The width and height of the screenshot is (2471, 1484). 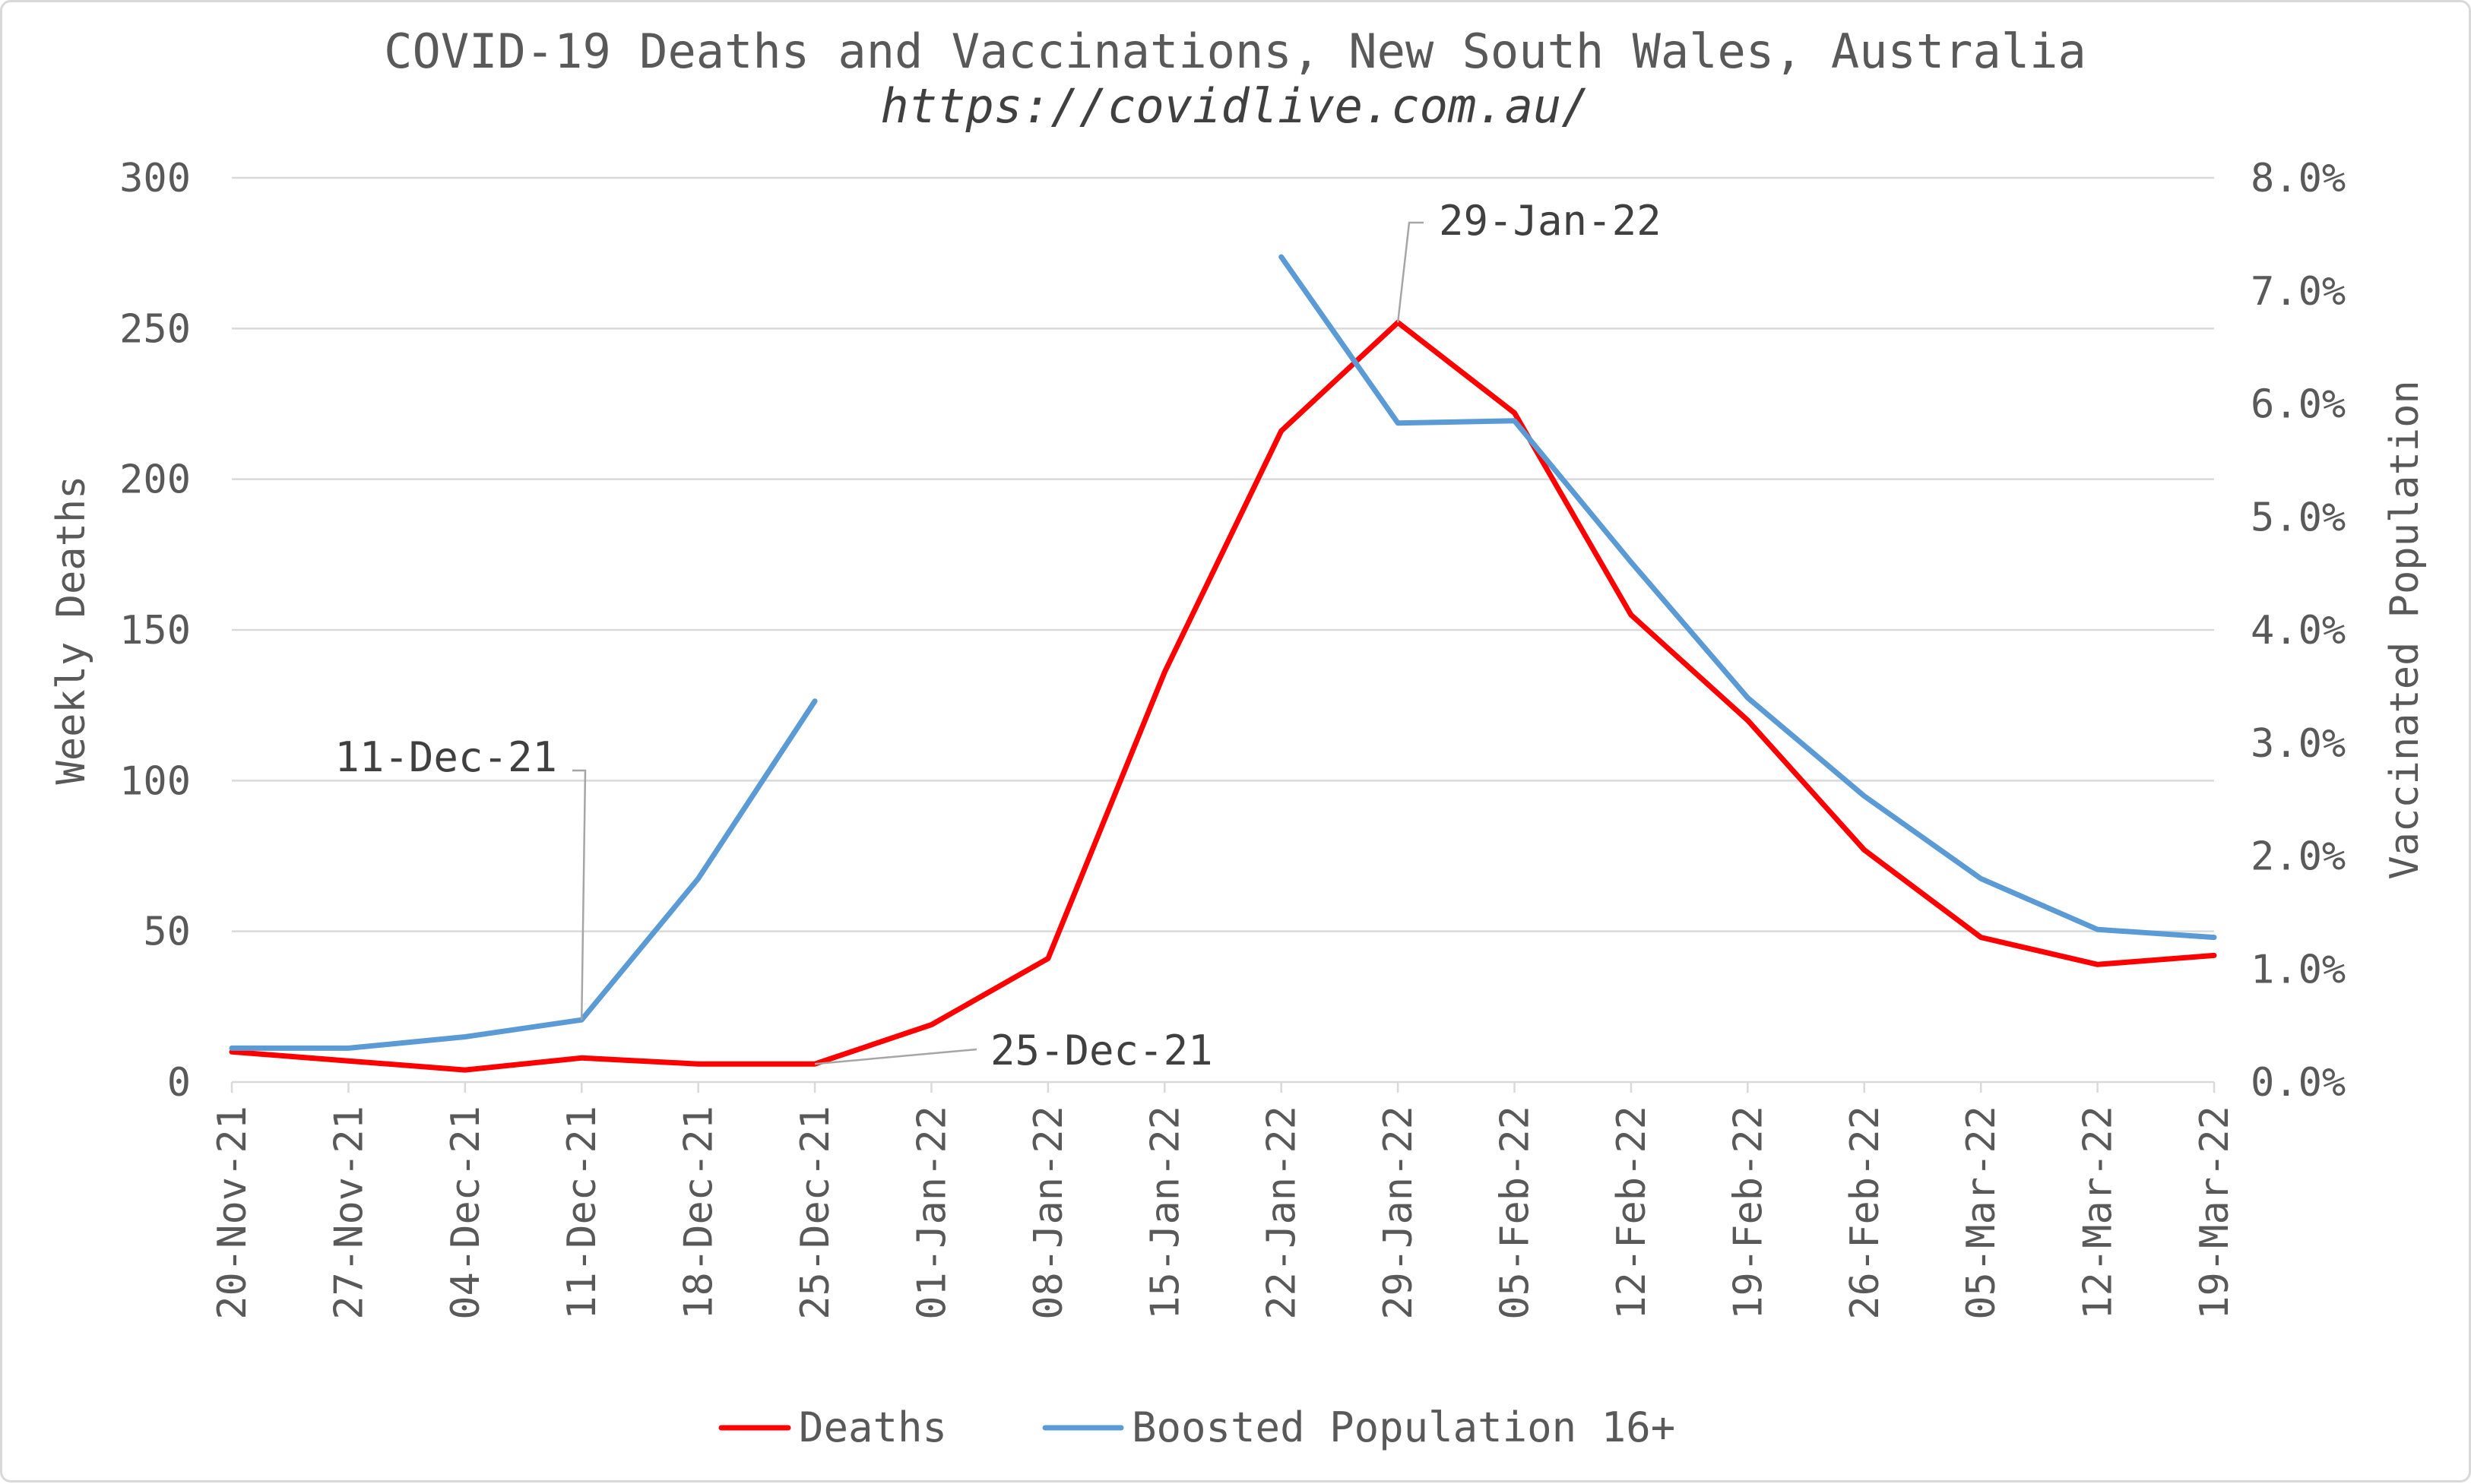 I want to click on legend-label: Boosted Population 16+, so click(x=1403, y=1427).